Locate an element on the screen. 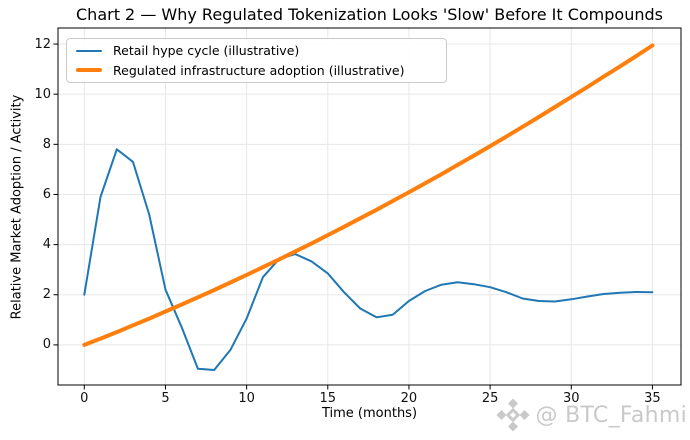  x-tick-label: 25 is located at coordinates (490, 398).